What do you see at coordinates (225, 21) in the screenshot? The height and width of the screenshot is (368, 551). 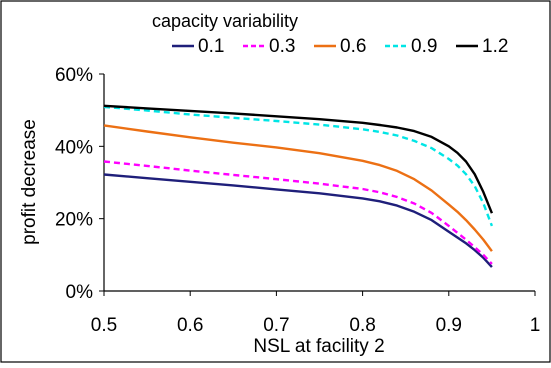 I see `legend-title: capacity variability` at bounding box center [225, 21].